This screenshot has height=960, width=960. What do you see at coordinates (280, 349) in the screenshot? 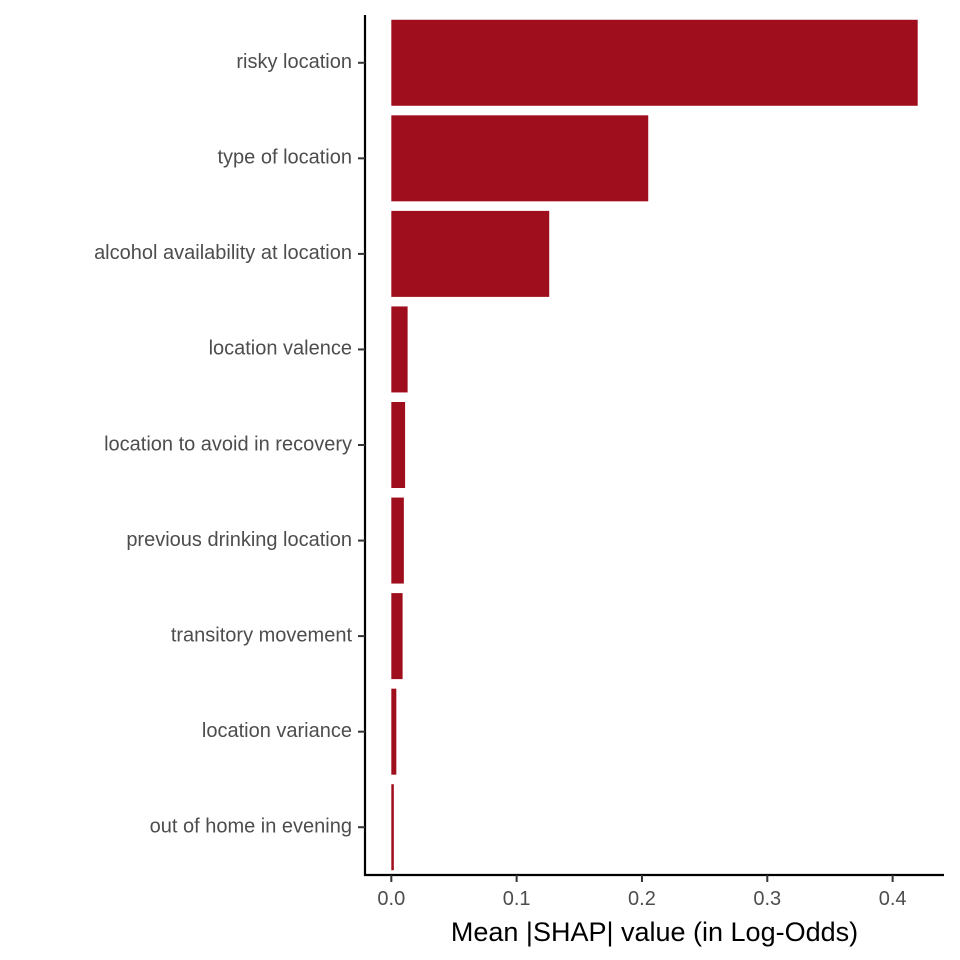
I see `y-tick-label: location valence` at bounding box center [280, 349].